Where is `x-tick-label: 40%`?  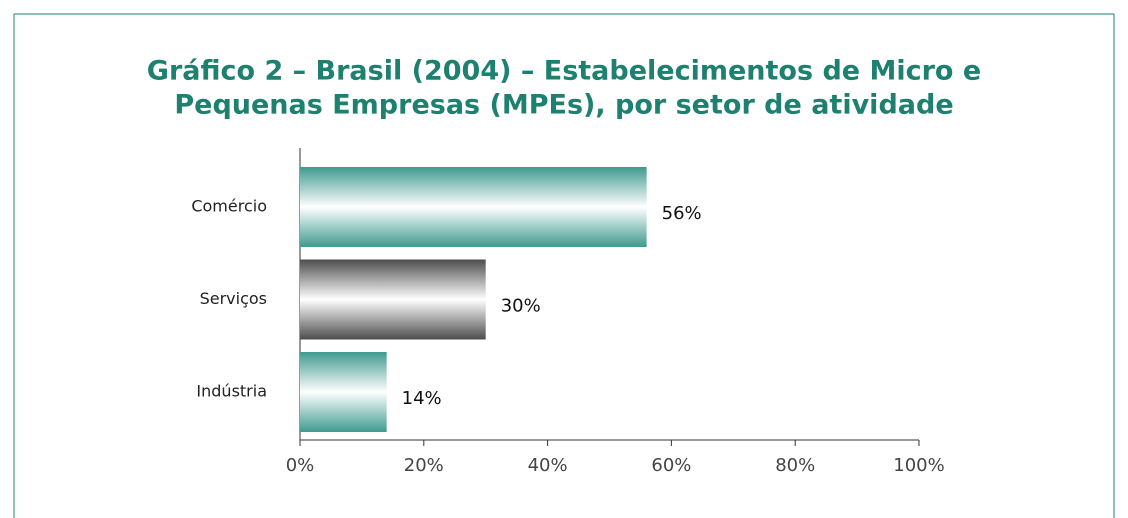 x-tick-label: 40% is located at coordinates (548, 465).